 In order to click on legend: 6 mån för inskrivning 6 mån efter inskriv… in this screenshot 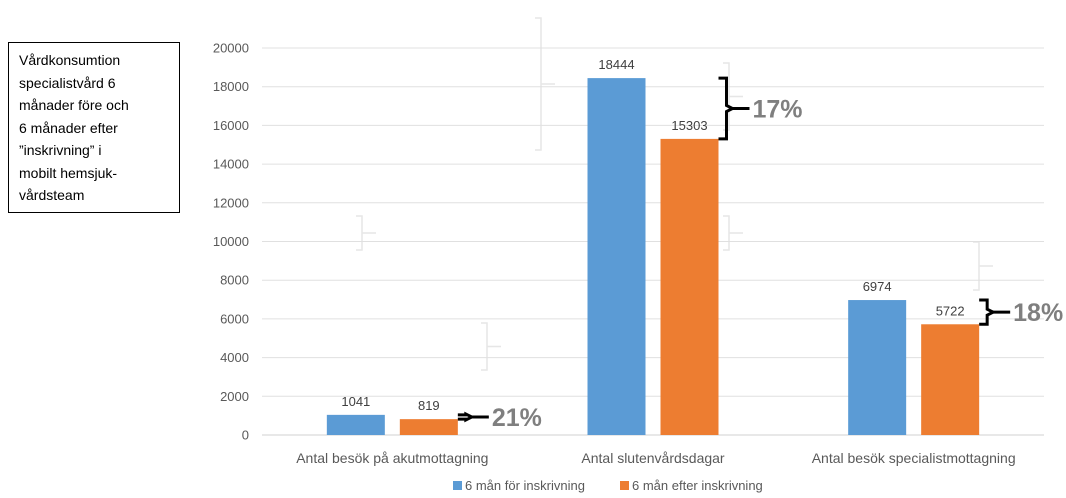, I will do `click(608, 485)`.